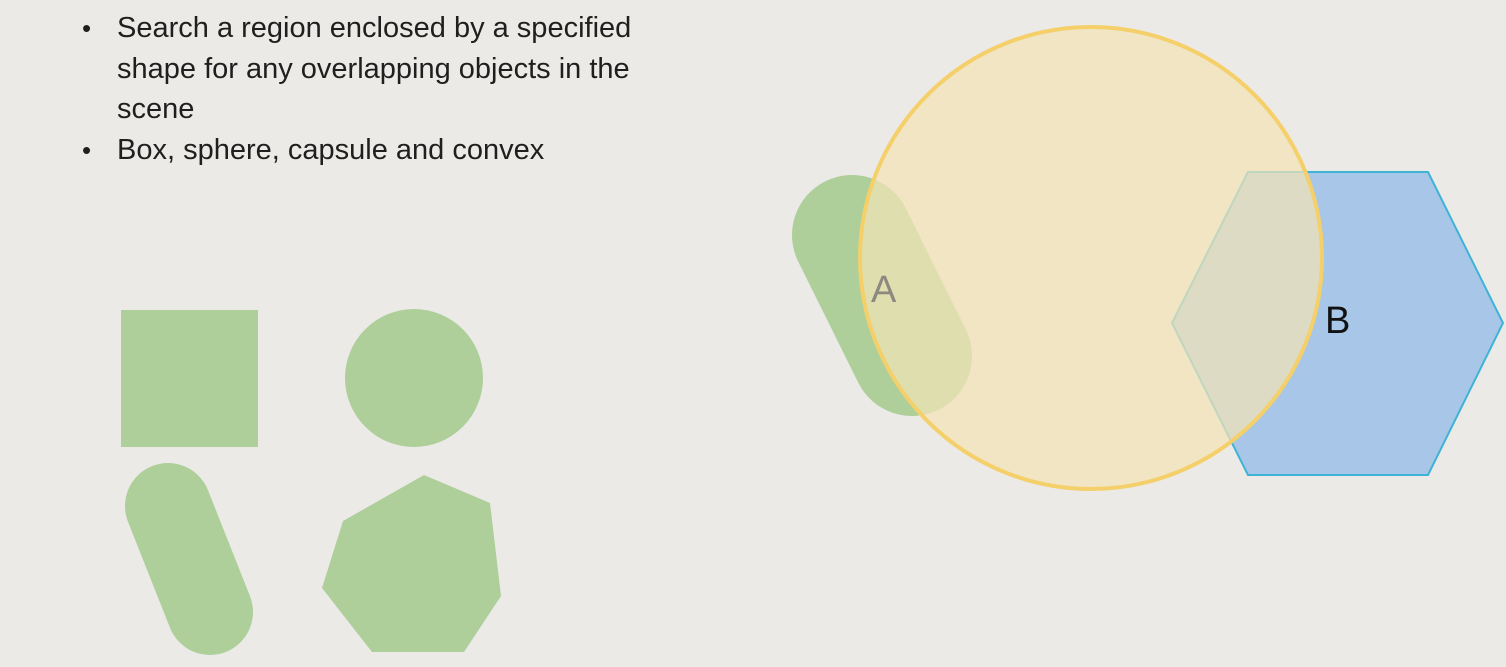 This screenshot has width=1506, height=667. I want to click on label-a: A, so click(884, 290).